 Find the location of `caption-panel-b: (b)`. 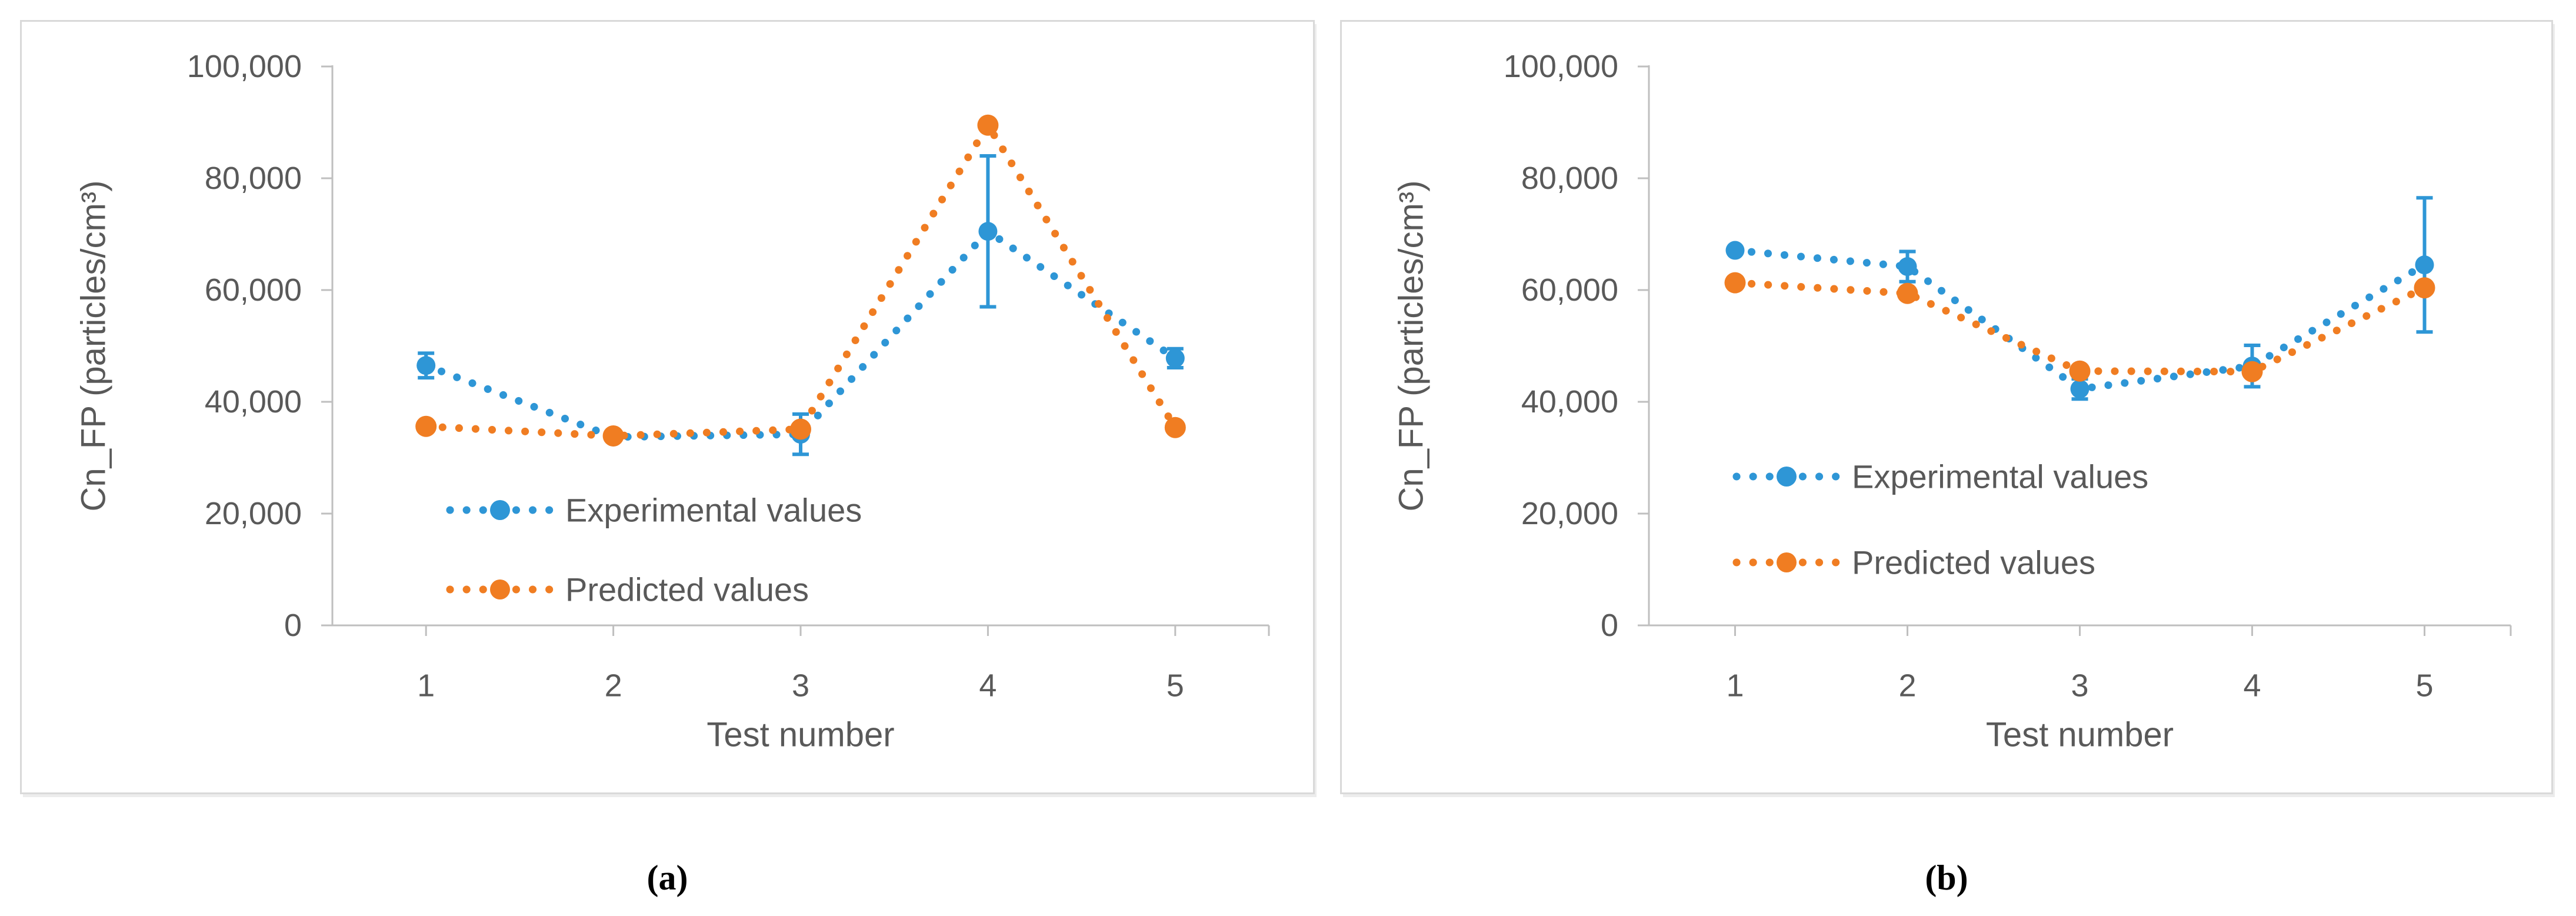

caption-panel-b: (b) is located at coordinates (1946, 877).